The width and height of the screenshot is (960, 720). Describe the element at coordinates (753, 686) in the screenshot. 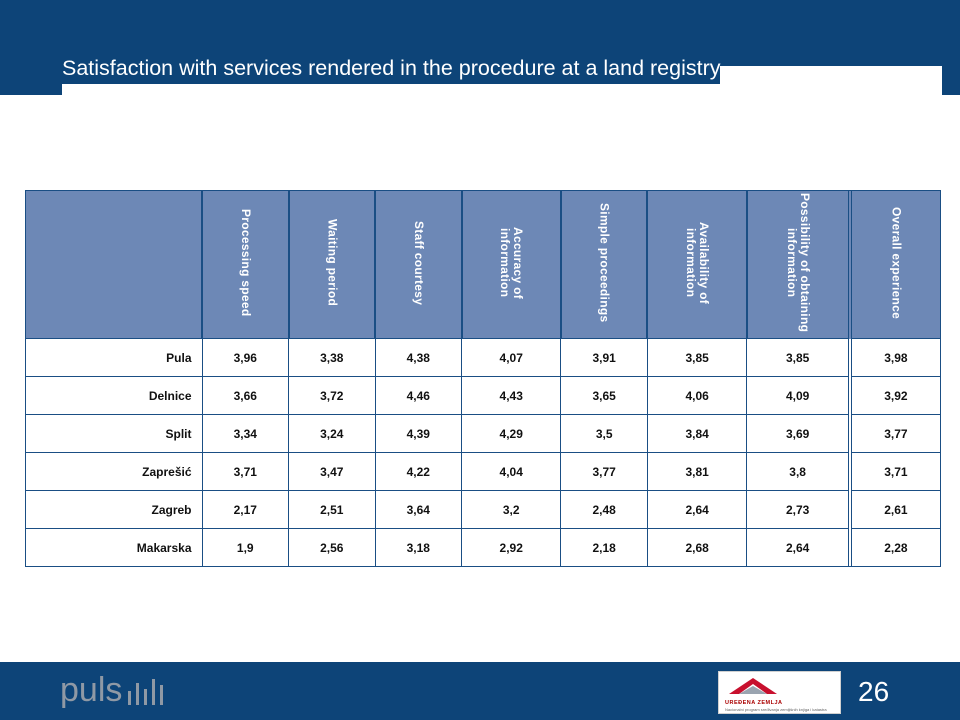

I see `roof-icon` at that location.